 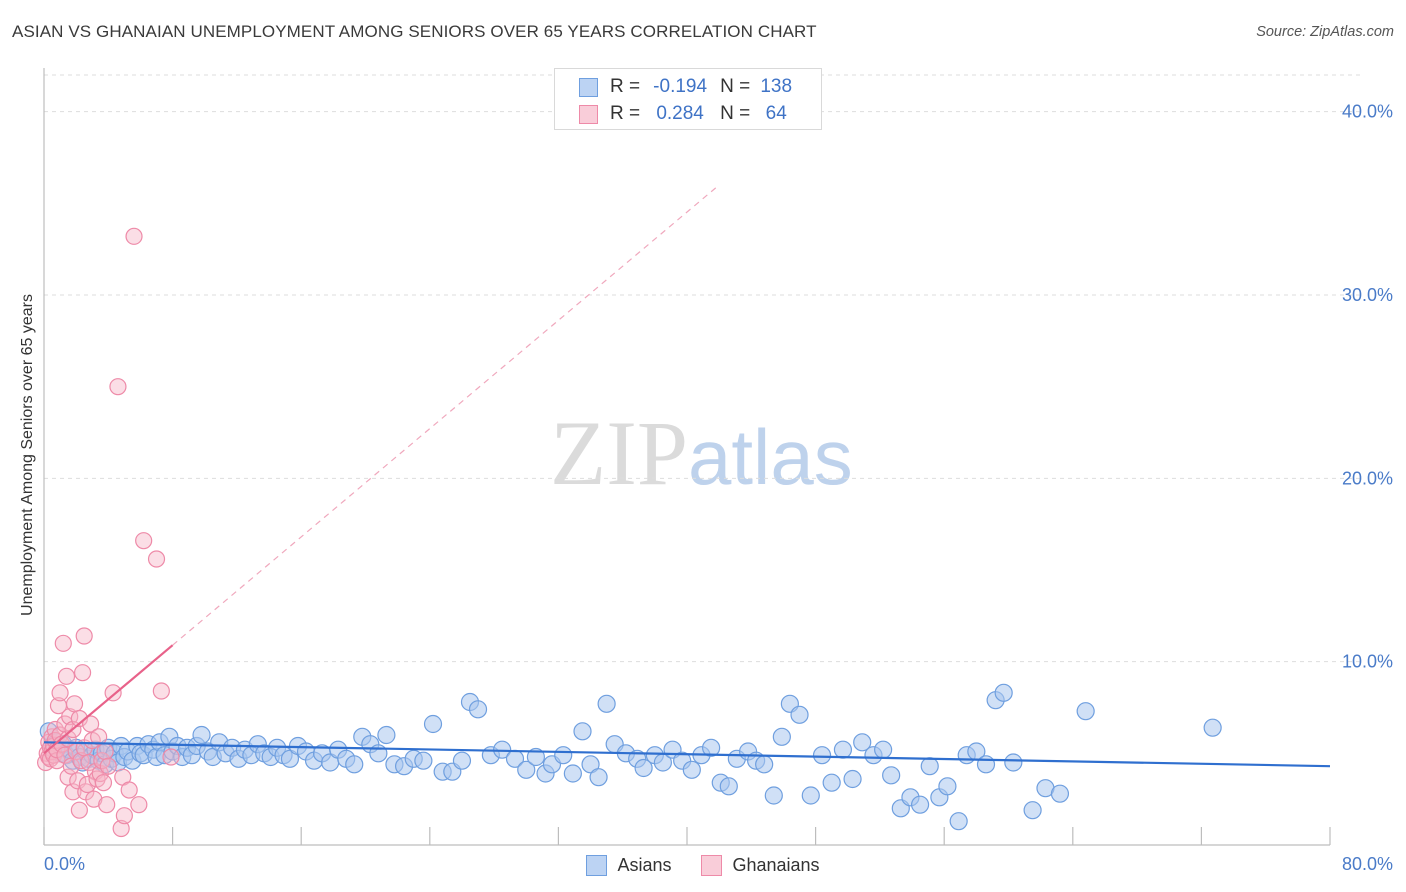 I want to click on stats-swatch-asians, so click(x=588, y=87).